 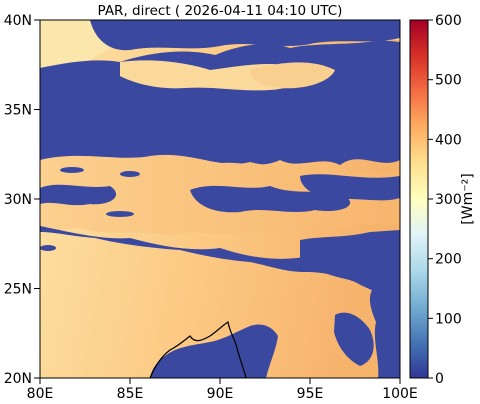 I want to click on cloud-band-himalaya, so click(x=220, y=263).